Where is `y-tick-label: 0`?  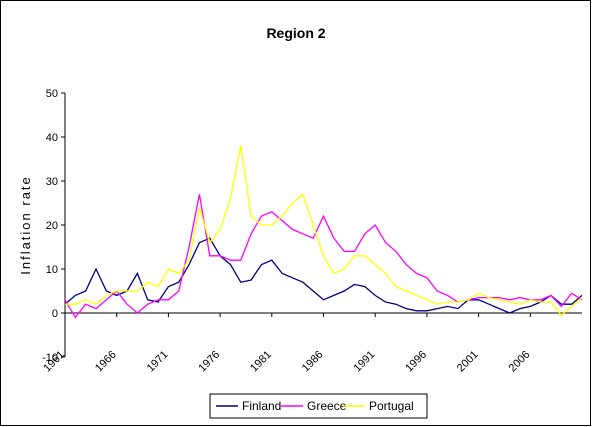 y-tick-label: 0 is located at coordinates (55, 314).